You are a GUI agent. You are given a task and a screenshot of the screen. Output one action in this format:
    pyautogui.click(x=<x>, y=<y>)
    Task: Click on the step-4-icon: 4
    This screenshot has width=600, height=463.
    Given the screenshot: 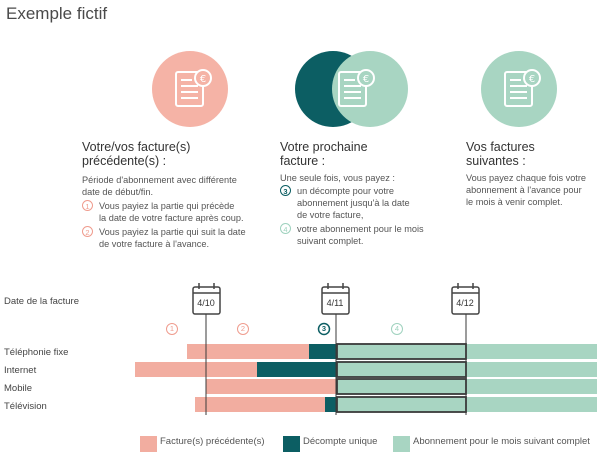 What is the action you would take?
    pyautogui.click(x=285, y=228)
    